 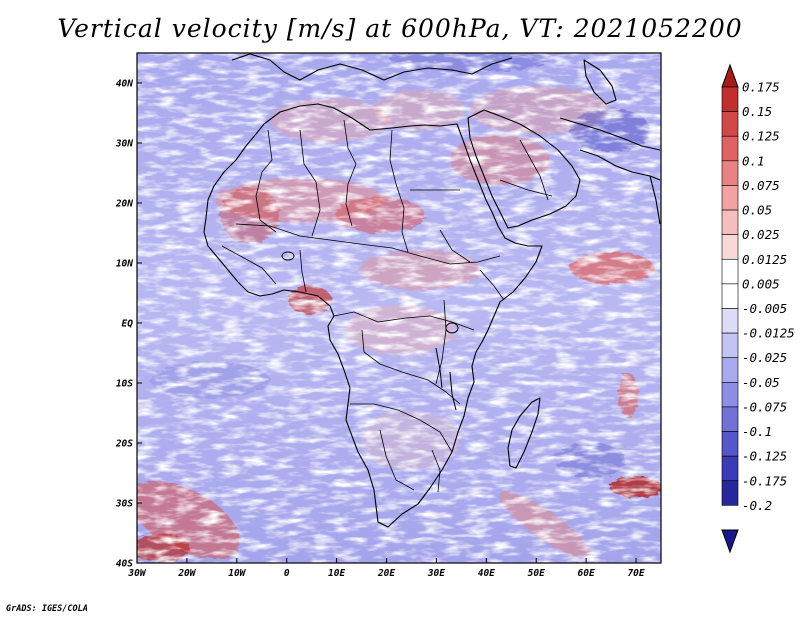 I want to click on colorbar-label: -0.1, so click(x=757, y=431).